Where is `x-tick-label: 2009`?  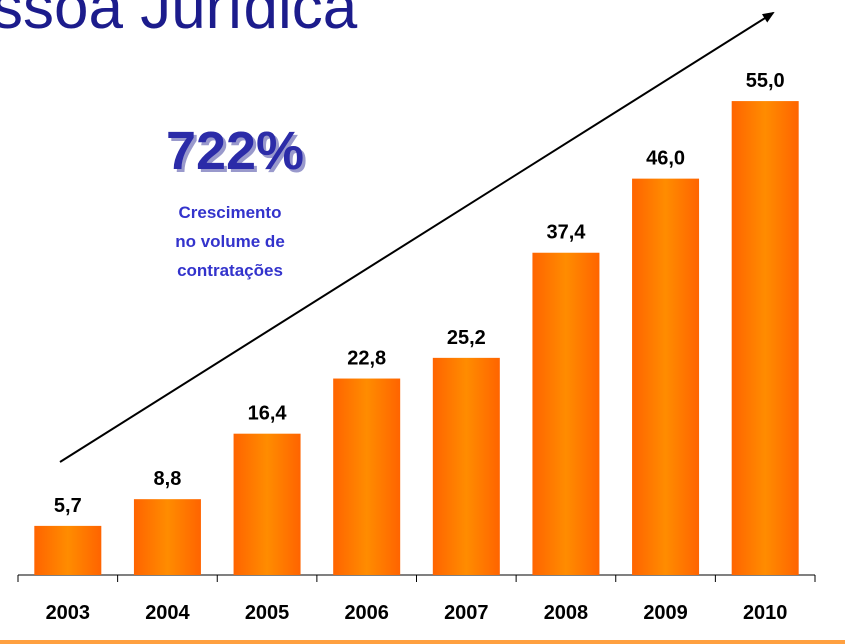 x-tick-label: 2009 is located at coordinates (665, 613).